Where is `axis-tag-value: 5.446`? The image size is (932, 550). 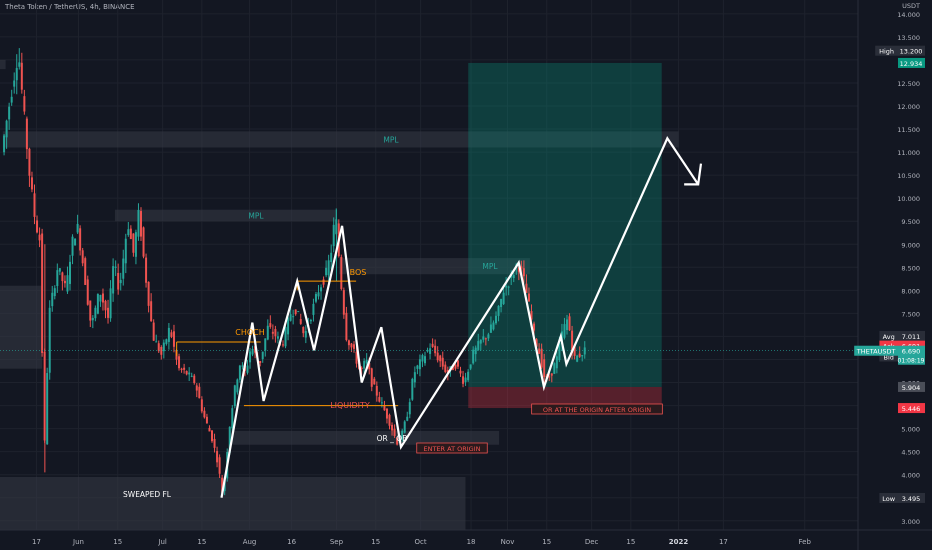 axis-tag-value: 5.446 is located at coordinates (911, 409).